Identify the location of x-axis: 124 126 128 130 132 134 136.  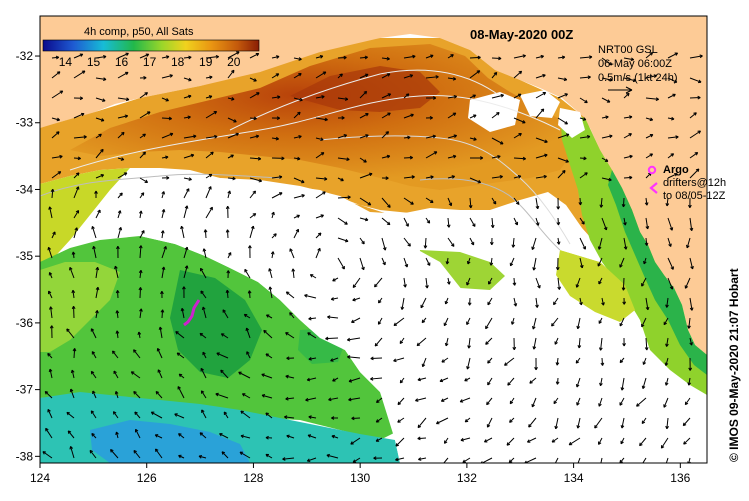
(360, 474).